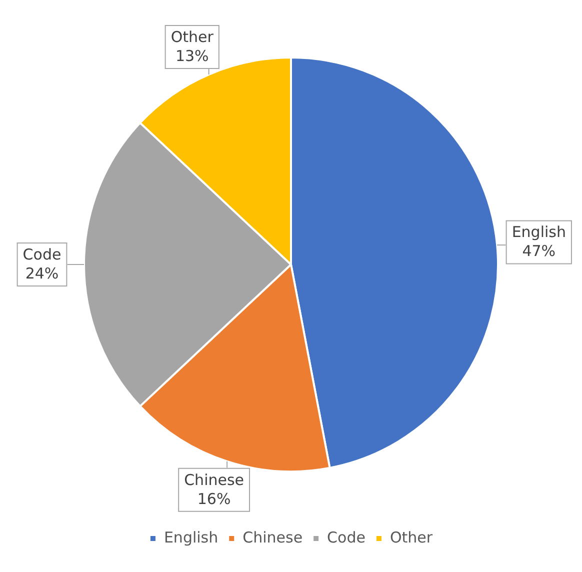  I want to click on data-label: 13%, so click(192, 55).